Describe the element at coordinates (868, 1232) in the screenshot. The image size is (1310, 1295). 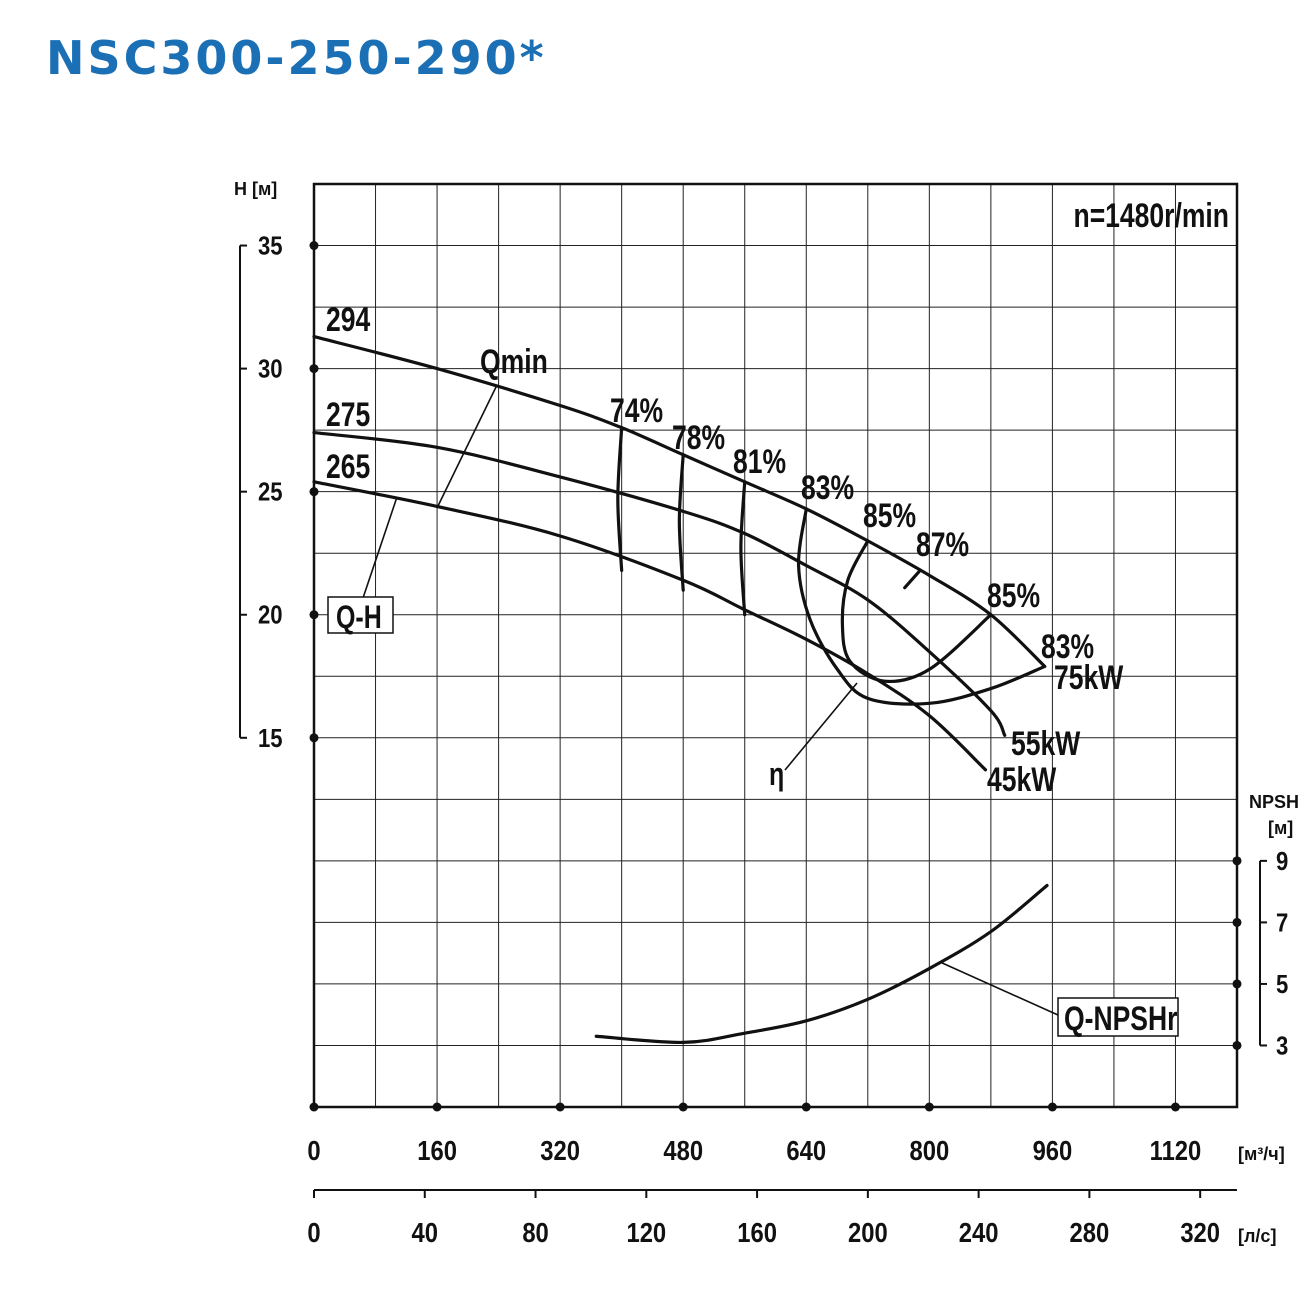
I see `x2-tick-label: 200` at that location.